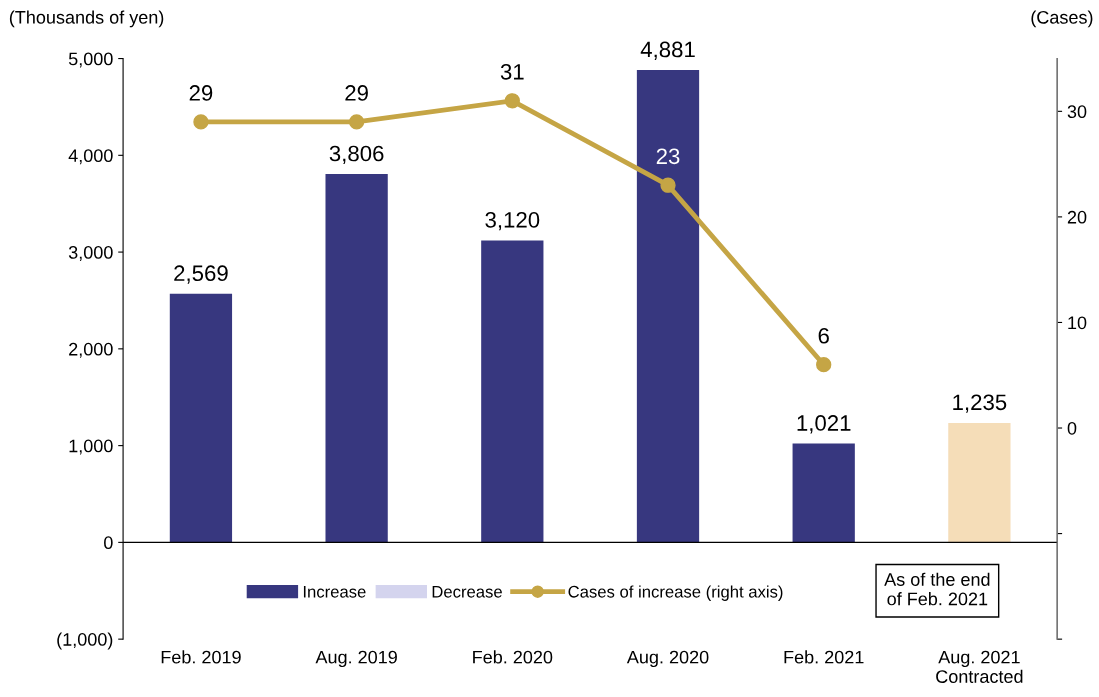 This screenshot has width=1099, height=697. What do you see at coordinates (356, 154) in the screenshot?
I see `data-label: 3,806` at bounding box center [356, 154].